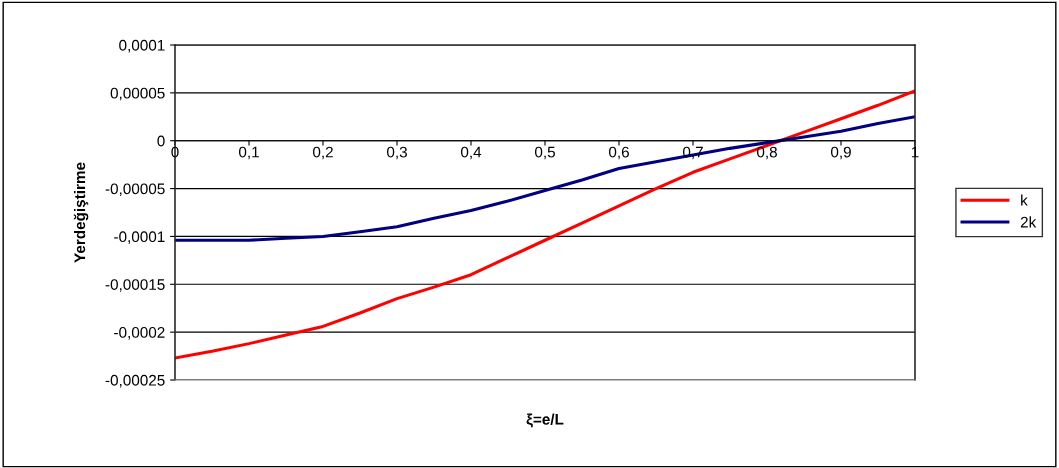 This screenshot has height=468, width=1059. I want to click on y-tick-label: -0,00005, so click(135, 190).